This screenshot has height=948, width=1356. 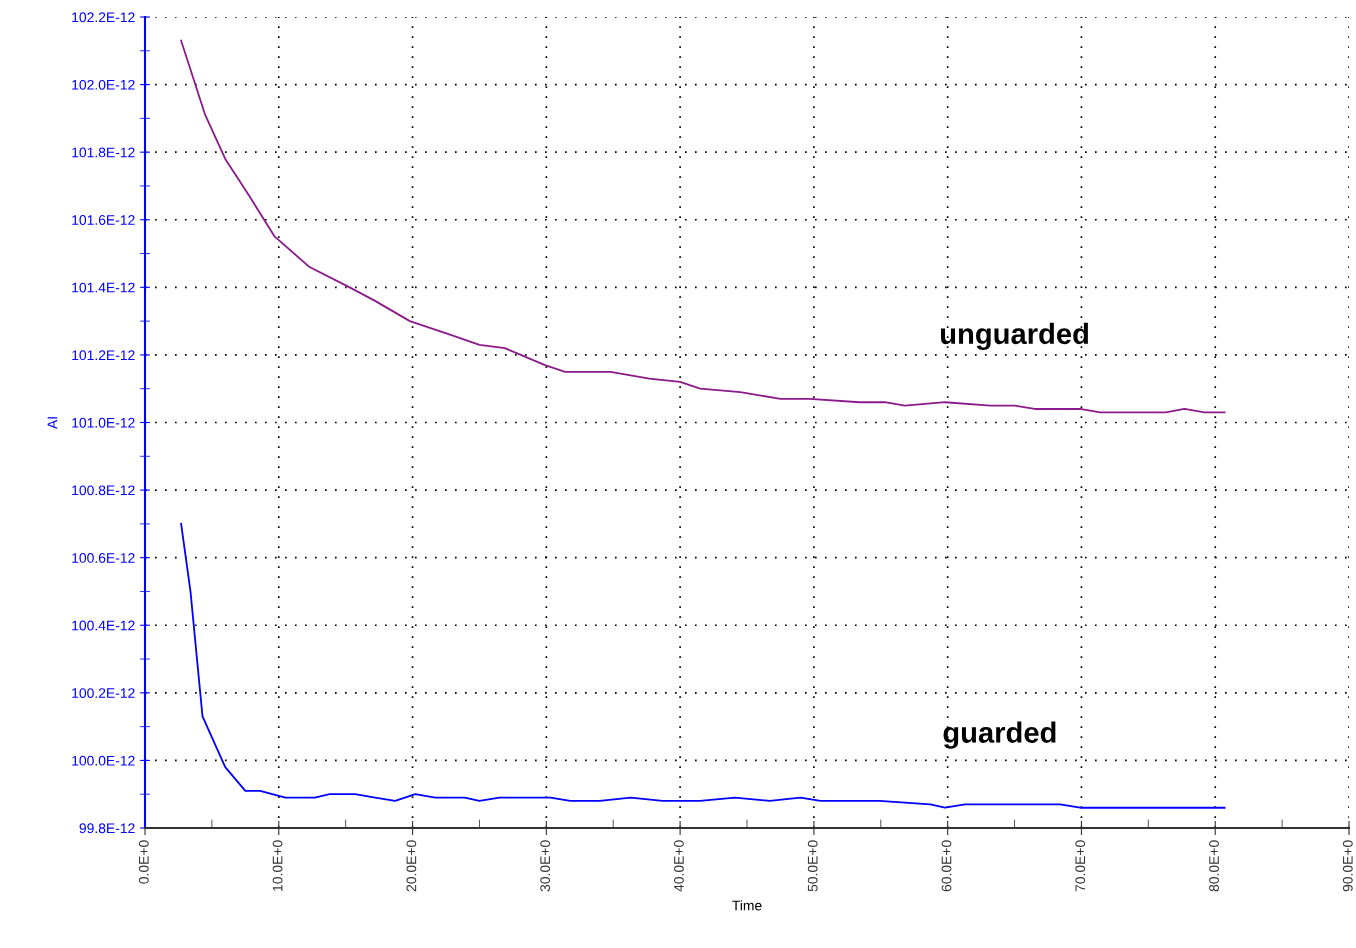 I want to click on y-tick-label: 102.0E-12, so click(x=103, y=84).